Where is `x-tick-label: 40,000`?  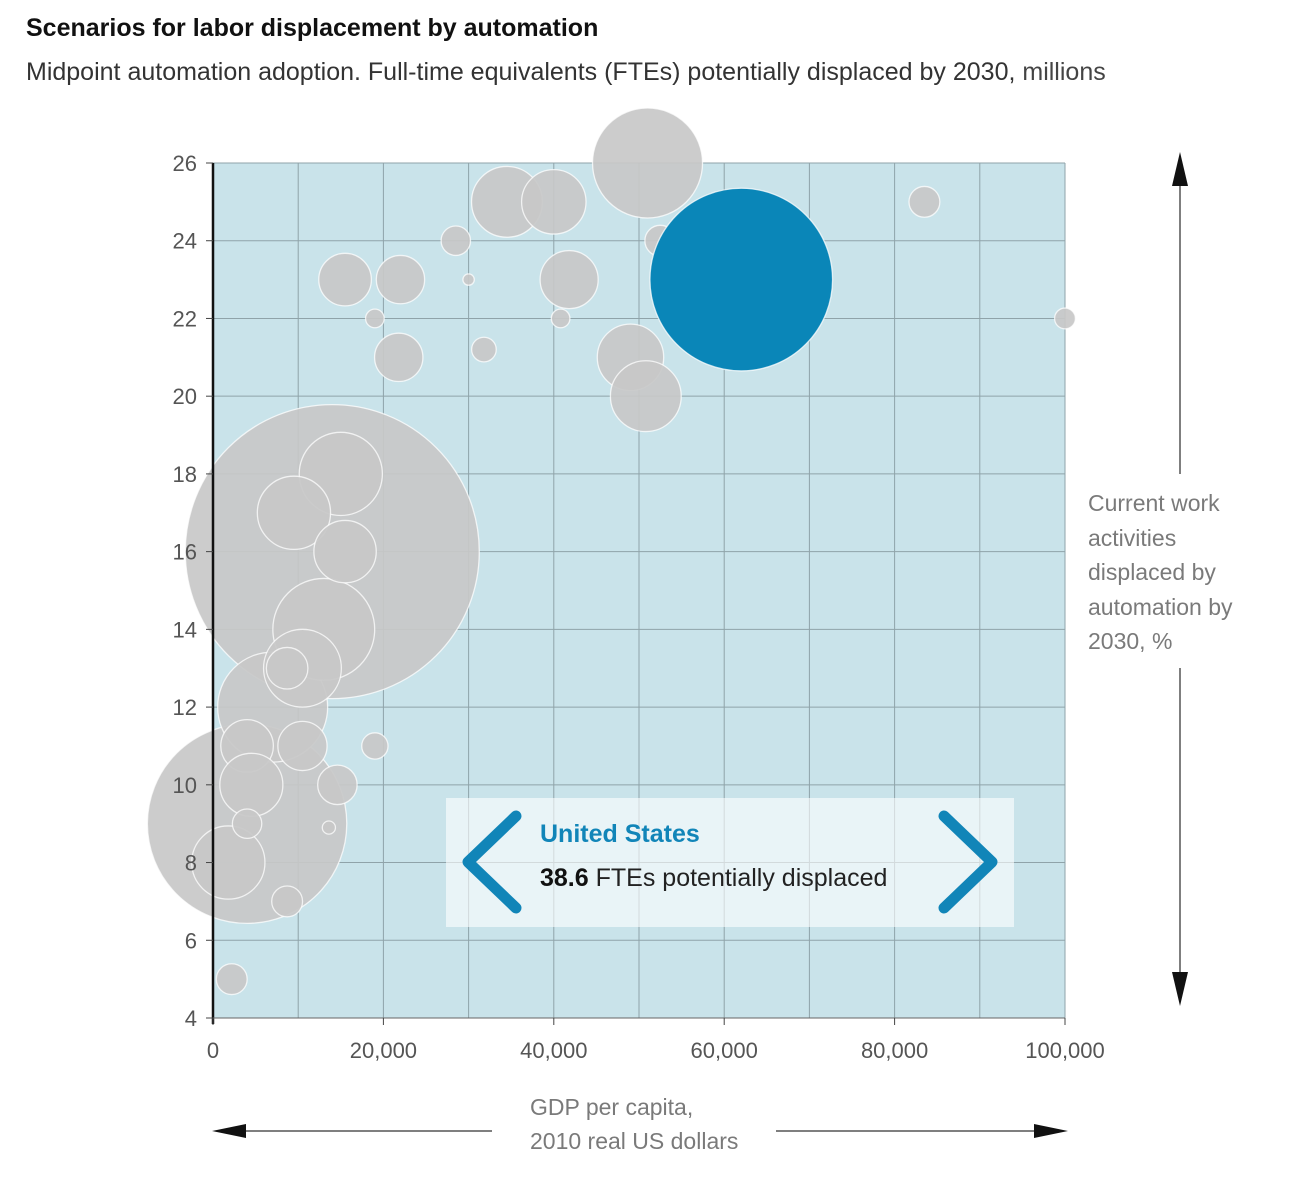
x-tick-label: 40,000 is located at coordinates (553, 1050).